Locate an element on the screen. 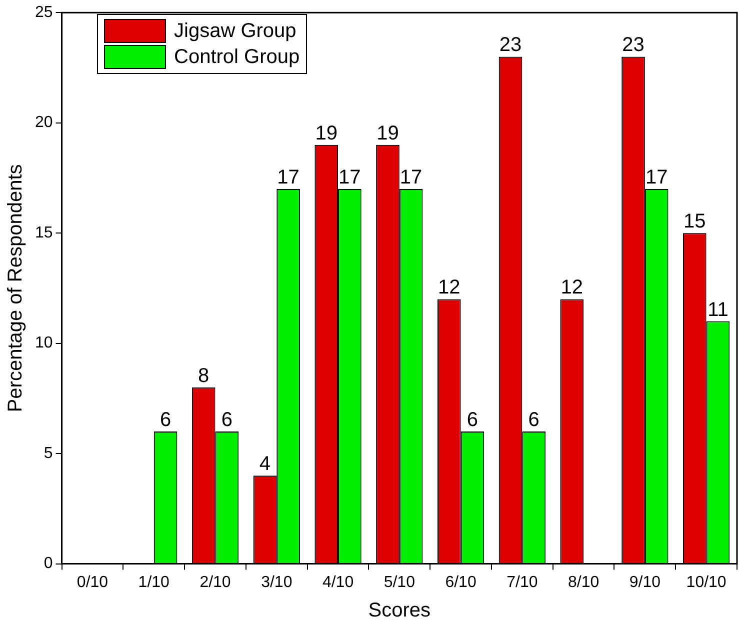 Image resolution: width=739 pixels, height=627 pixels. x-tick-label: 9/10 is located at coordinates (645, 582).